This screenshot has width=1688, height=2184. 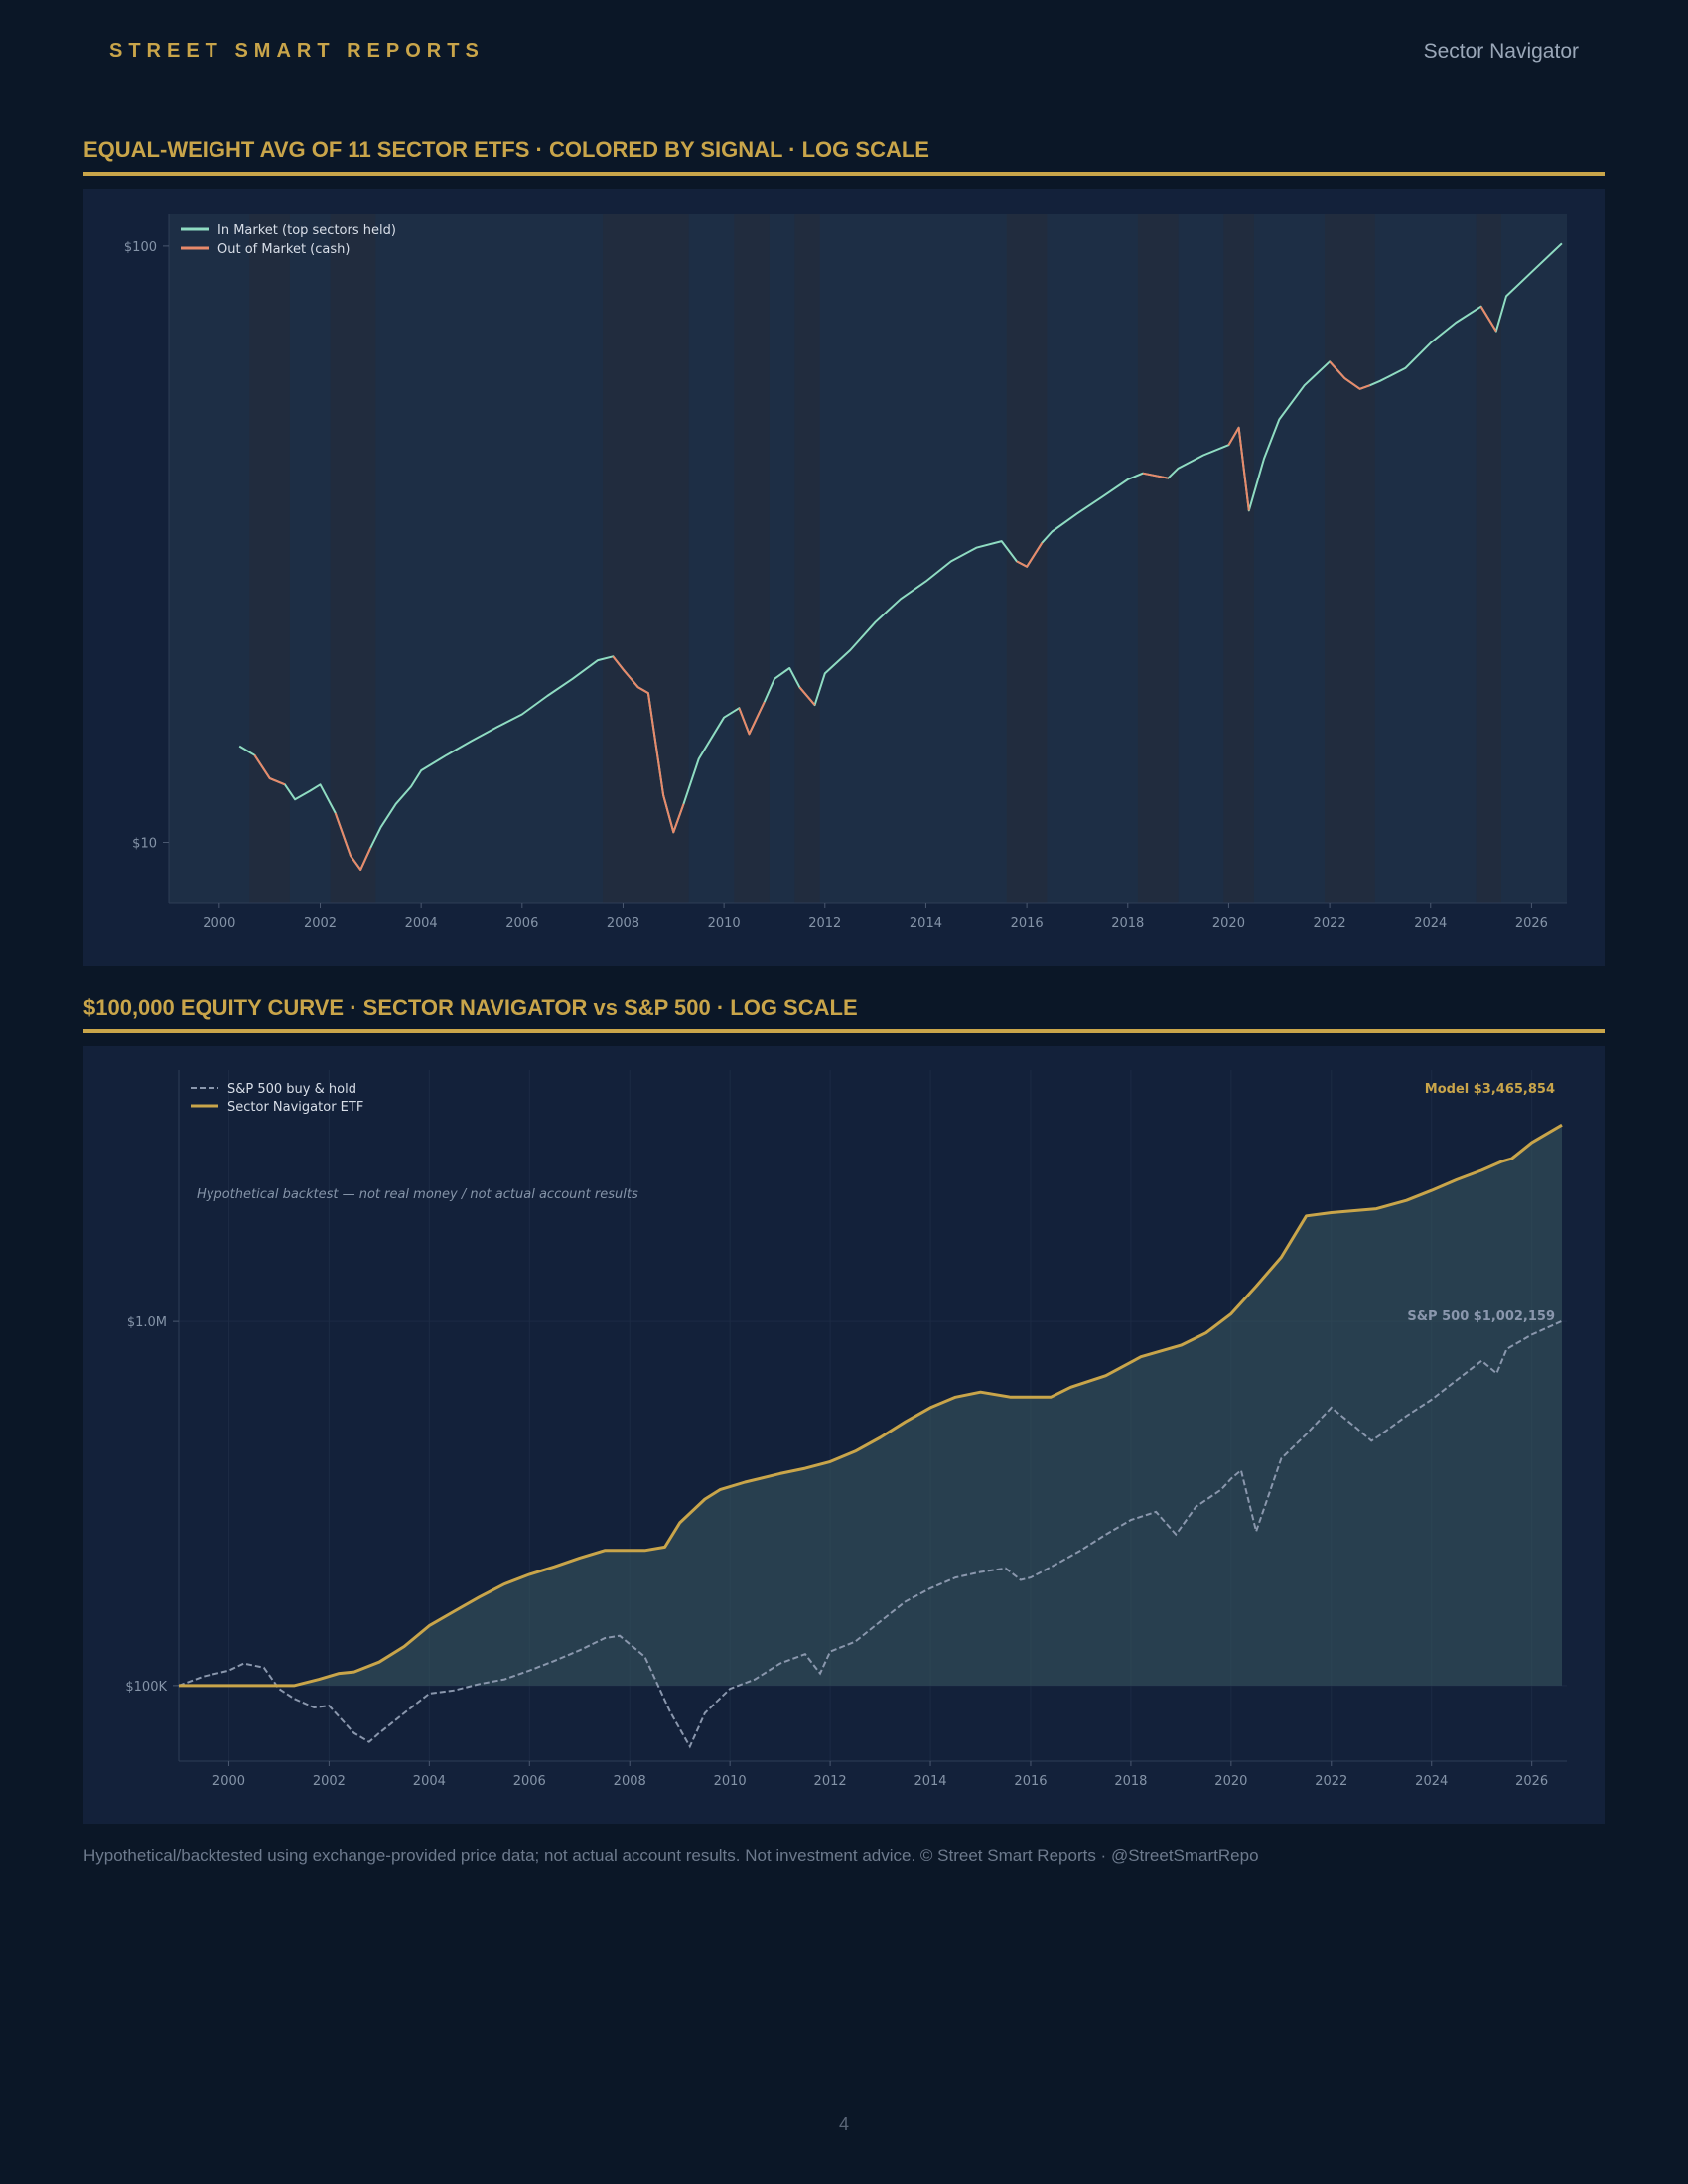 What do you see at coordinates (529, 1781) in the screenshot?
I see `chart2-x-tick-label: 2006` at bounding box center [529, 1781].